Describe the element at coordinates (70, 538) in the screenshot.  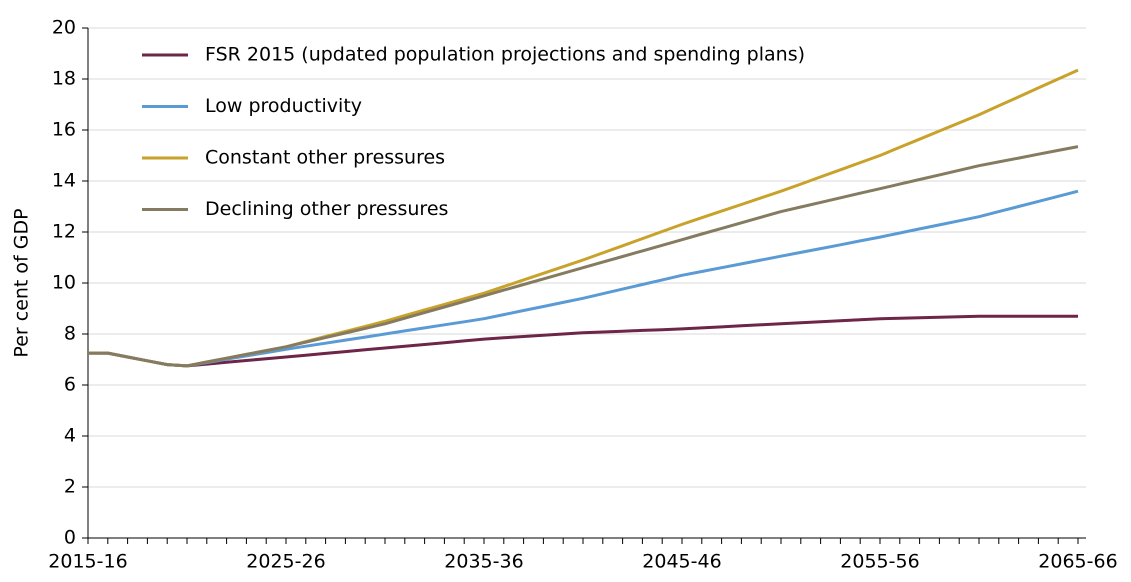
I see `y-tick-label: 0` at that location.